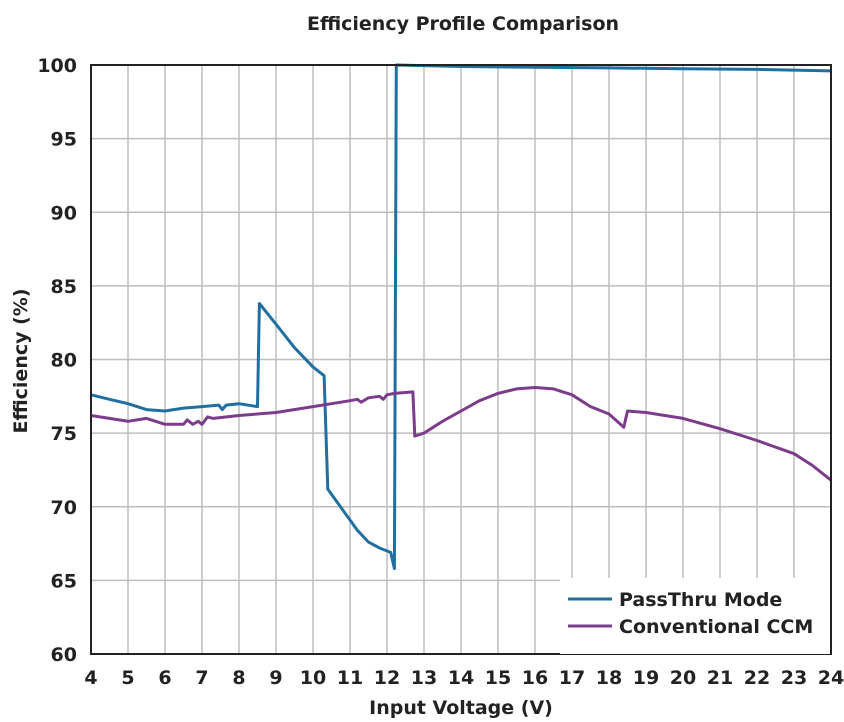 The height and width of the screenshot is (722, 844). I want to click on y-tick-label: 80, so click(64, 361).